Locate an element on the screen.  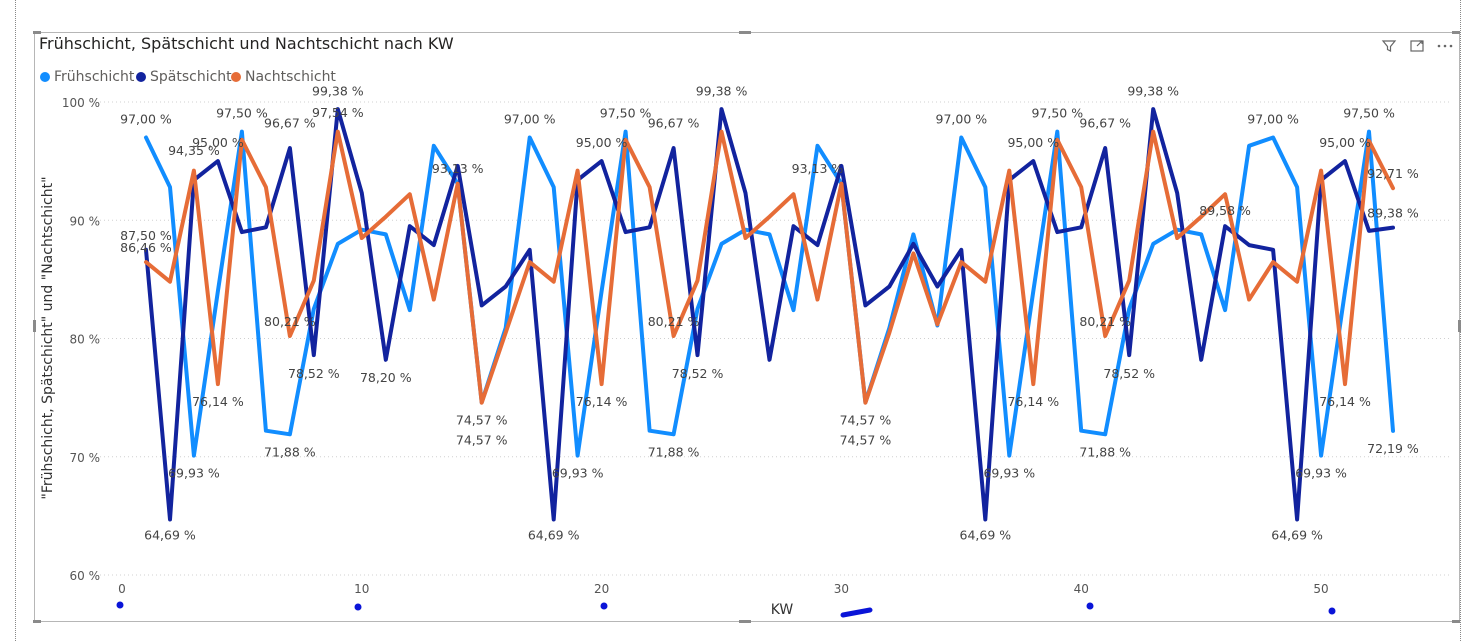
resize-handle-bottom is located at coordinates (745, 621).